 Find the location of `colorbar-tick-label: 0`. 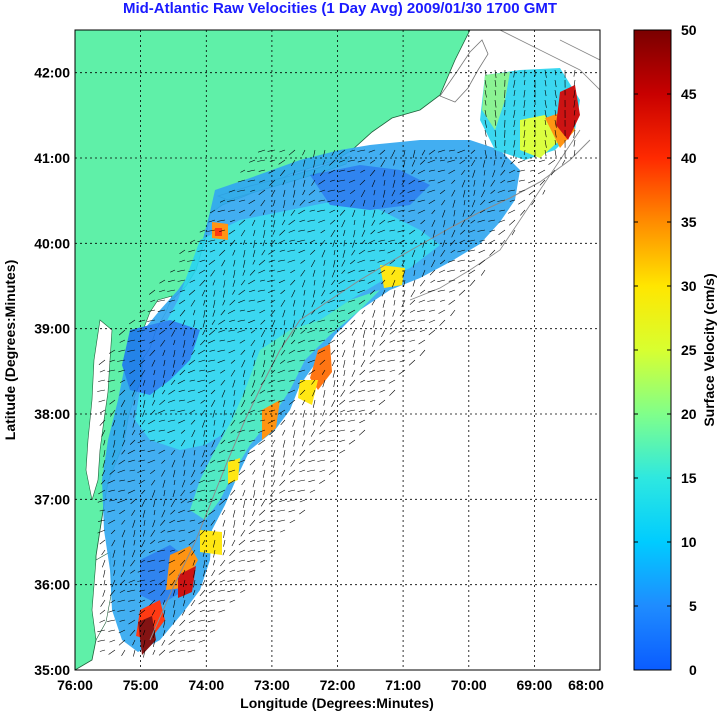

colorbar-tick-label: 0 is located at coordinates (693, 670).